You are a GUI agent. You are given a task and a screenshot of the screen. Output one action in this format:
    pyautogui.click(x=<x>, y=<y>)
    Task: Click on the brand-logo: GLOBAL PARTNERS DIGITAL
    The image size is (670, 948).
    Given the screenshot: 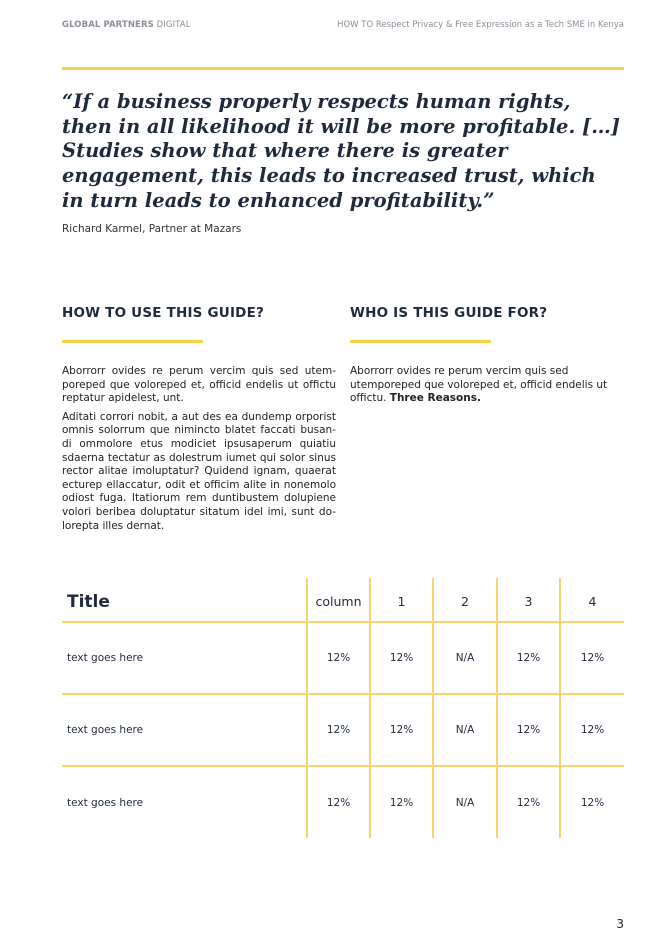 What is the action you would take?
    pyautogui.click(x=126, y=25)
    